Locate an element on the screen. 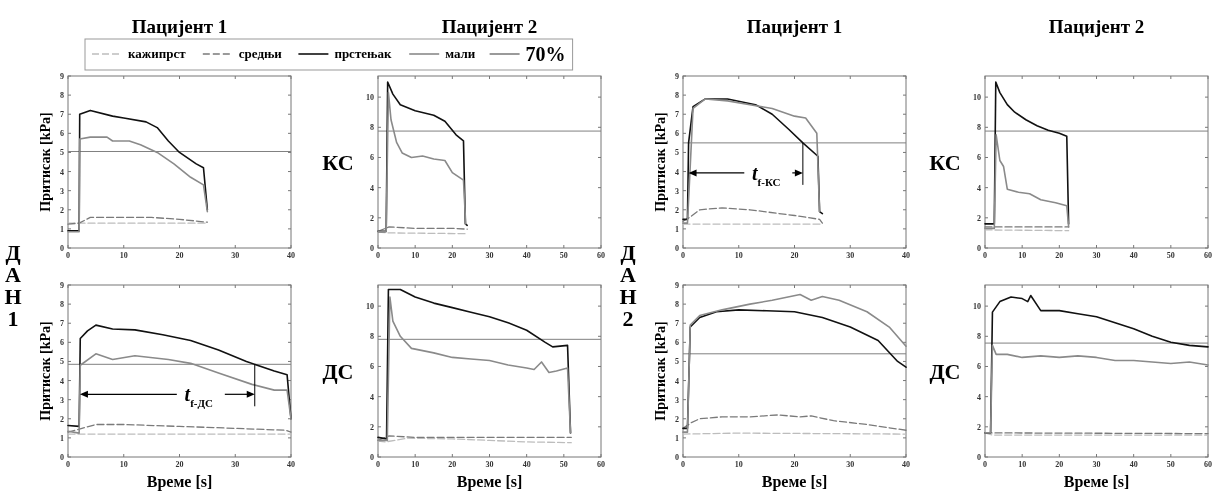  line-series is located at coordinates (179, 393).